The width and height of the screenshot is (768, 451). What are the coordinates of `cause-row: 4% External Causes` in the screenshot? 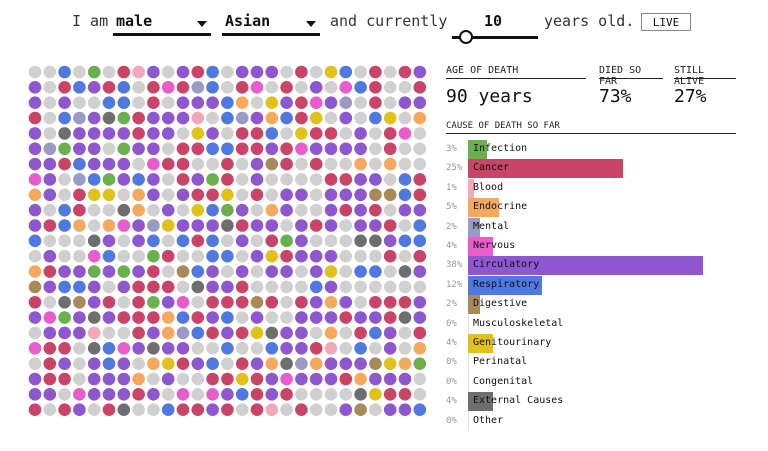 It's located at (596, 402).